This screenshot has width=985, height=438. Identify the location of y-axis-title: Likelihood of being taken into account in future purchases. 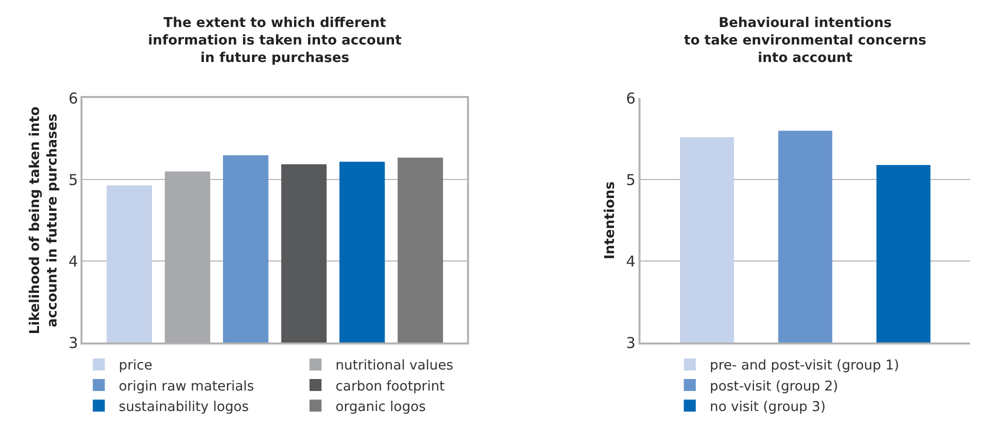
(44, 220).